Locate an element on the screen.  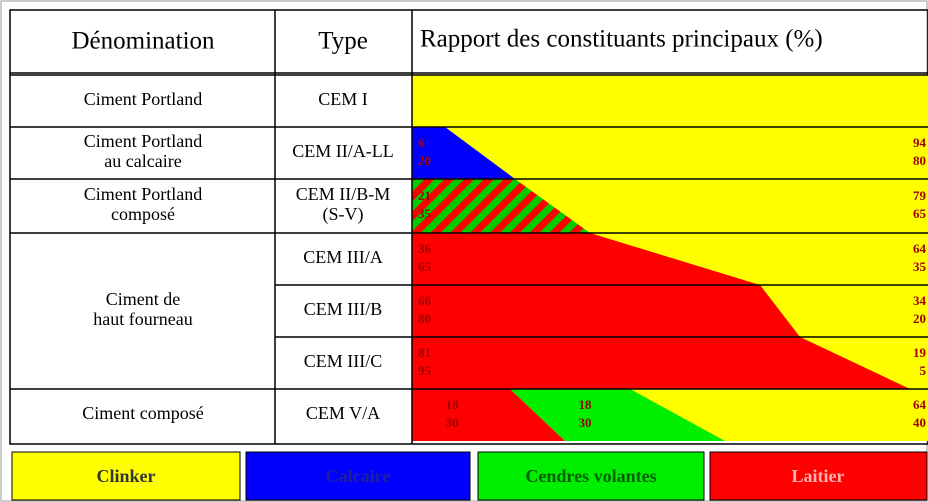
left-value: 6 is located at coordinates (421, 142).